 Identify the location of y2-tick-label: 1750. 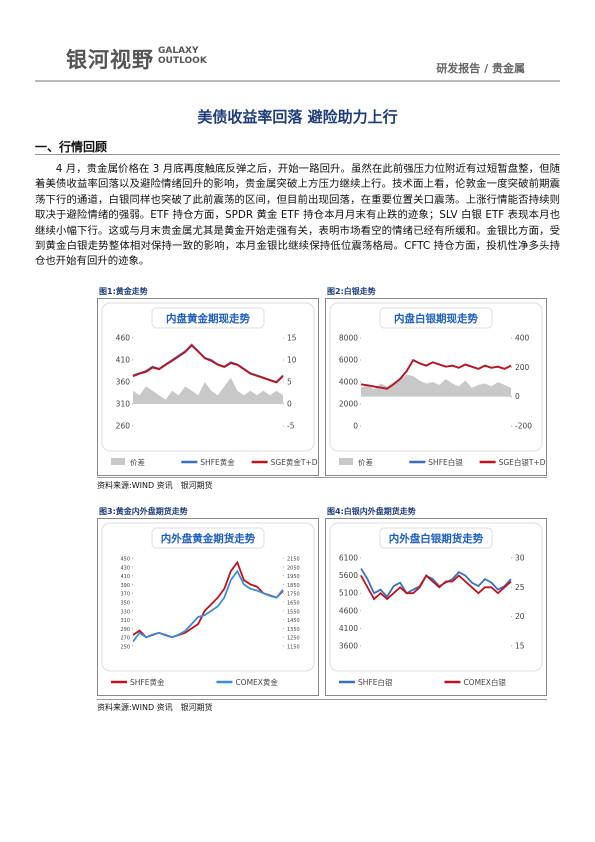
(293, 595).